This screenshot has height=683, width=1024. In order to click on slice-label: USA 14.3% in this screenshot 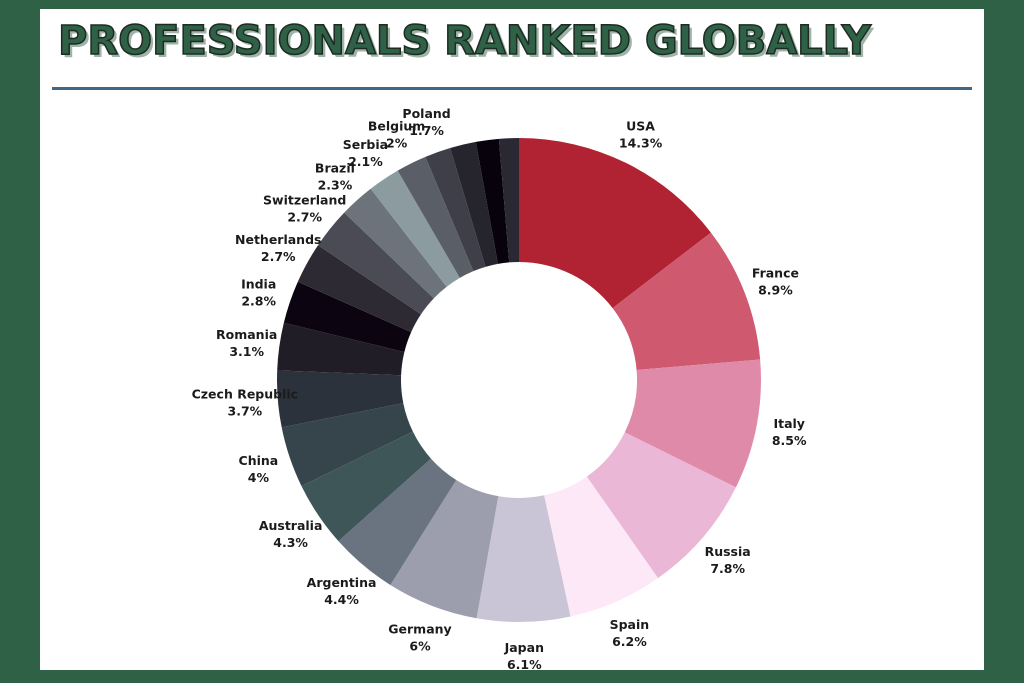, I will do `click(641, 134)`.